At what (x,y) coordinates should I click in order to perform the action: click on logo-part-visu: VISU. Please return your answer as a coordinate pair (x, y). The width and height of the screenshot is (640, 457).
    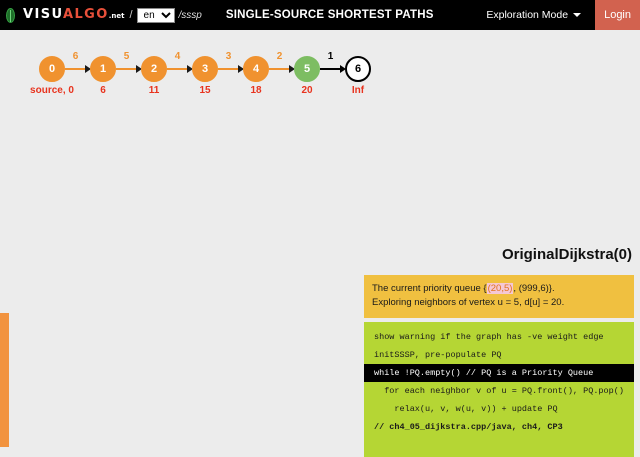
    Looking at the image, I should click on (43, 14).